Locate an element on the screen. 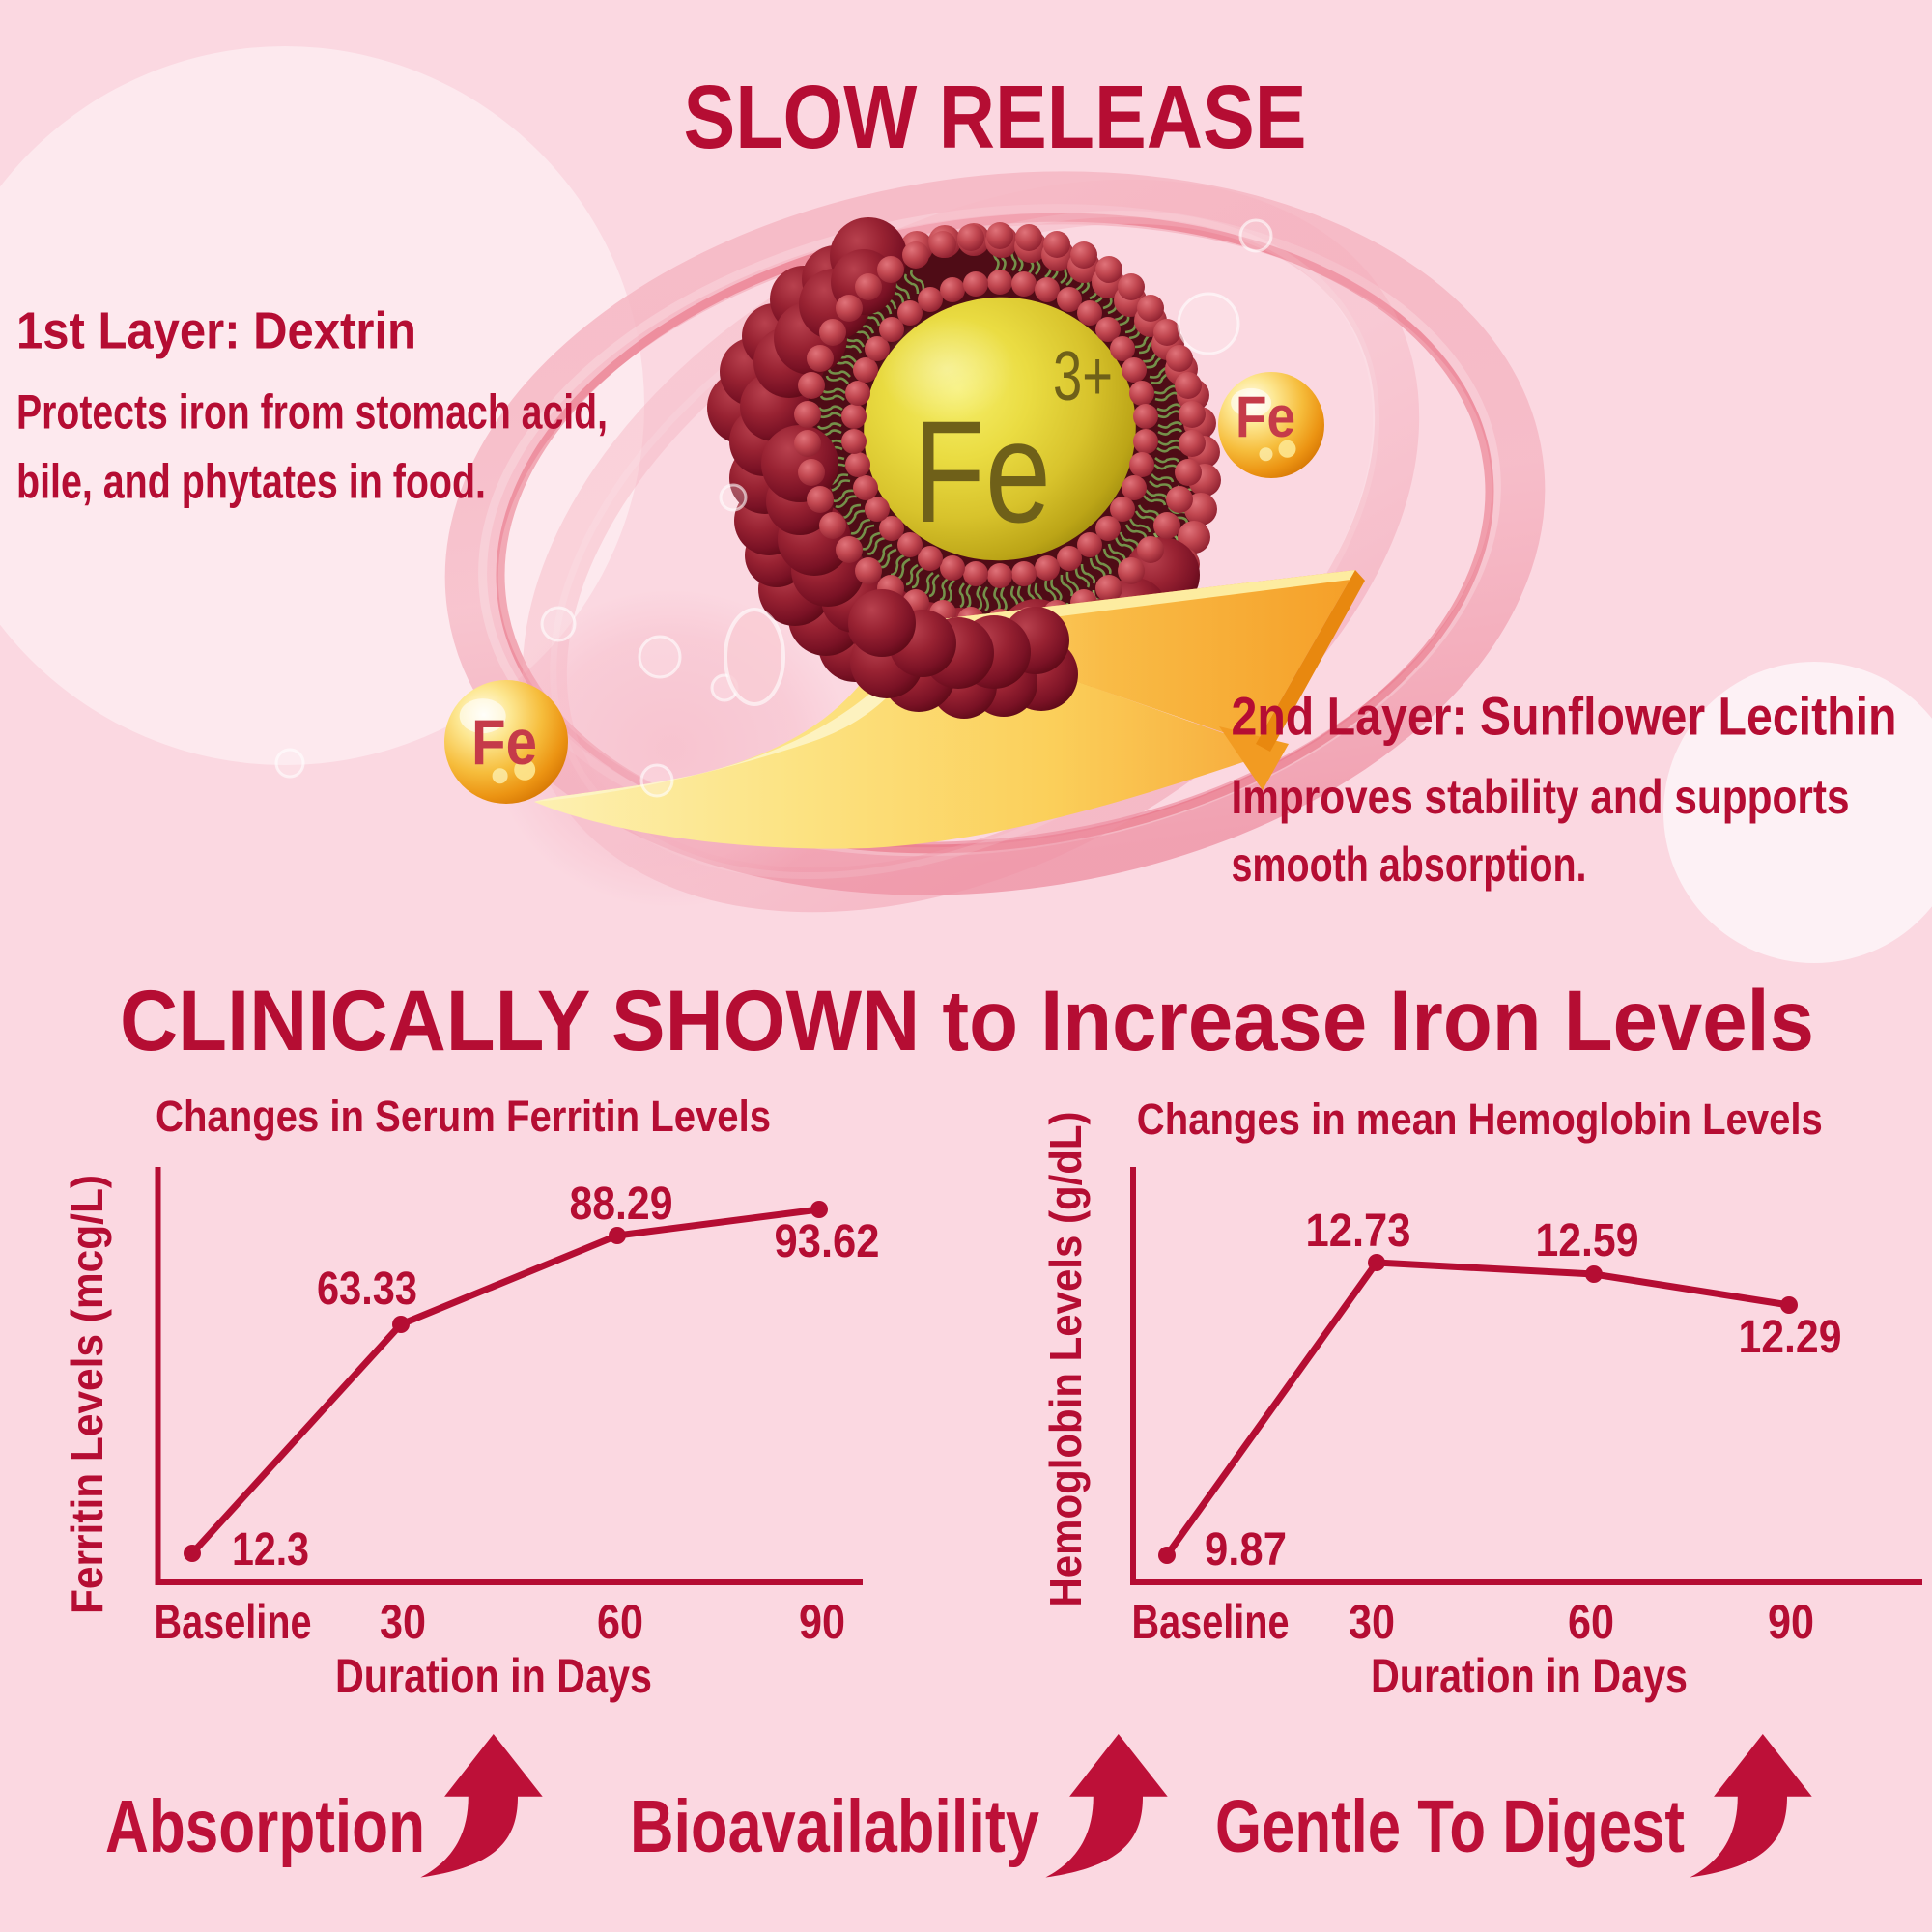 The height and width of the screenshot is (1932, 1932). svg-text:Changes in mean Hemoglobin Lev: Changes in mean Hemoglobin Levels is located at coordinates (1480, 1119).